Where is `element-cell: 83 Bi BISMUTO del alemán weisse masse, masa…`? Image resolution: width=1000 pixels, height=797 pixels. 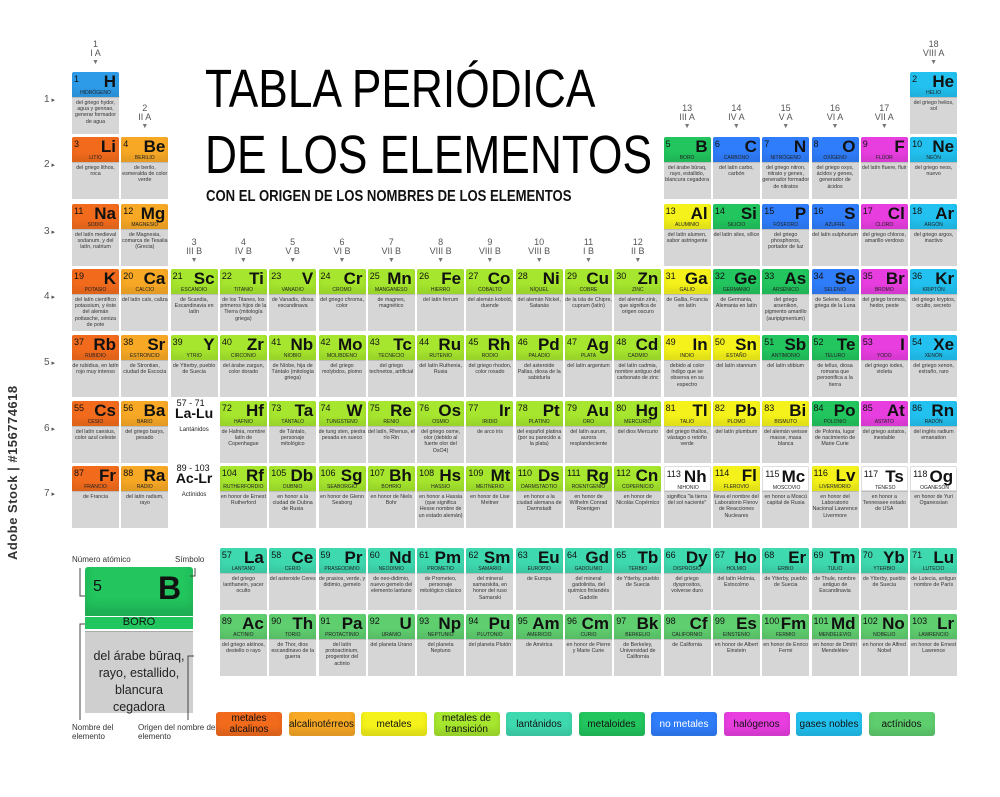
element-cell: 83 Bi BISMUTO del alemán weisse masse, masa… is located at coordinates (786, 432).